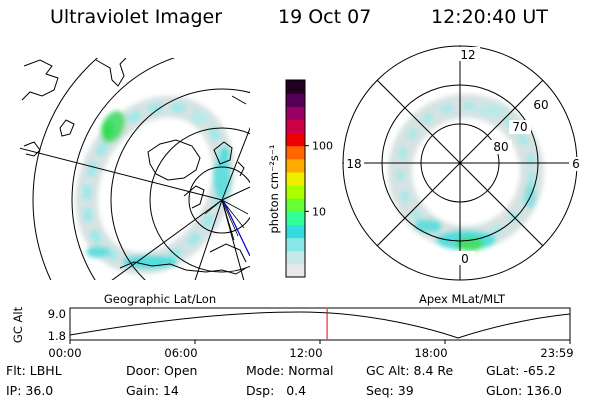  Describe the element at coordinates (519, 127) in the screenshot. I see `mlat-label-70: 70` at that location.